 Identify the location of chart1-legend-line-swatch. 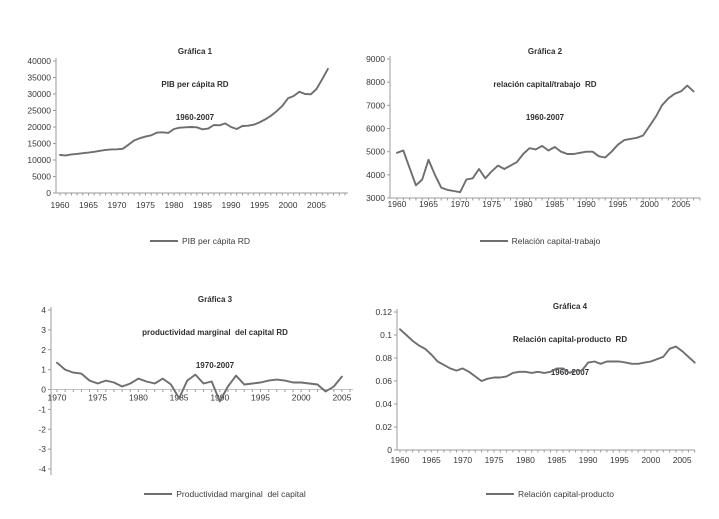
(163, 241).